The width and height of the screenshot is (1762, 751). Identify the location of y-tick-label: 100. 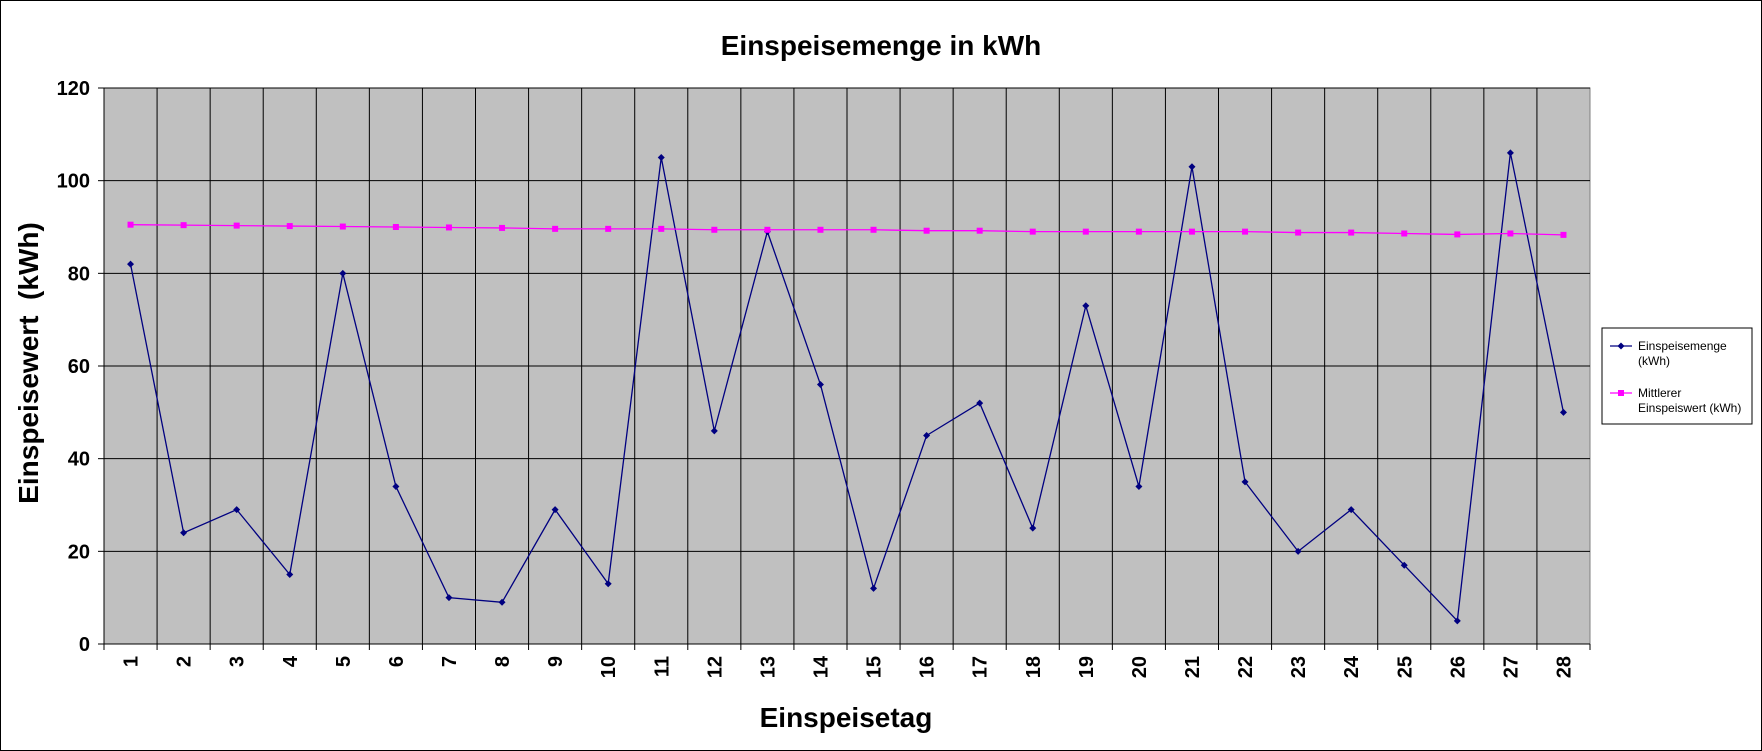
(73, 182).